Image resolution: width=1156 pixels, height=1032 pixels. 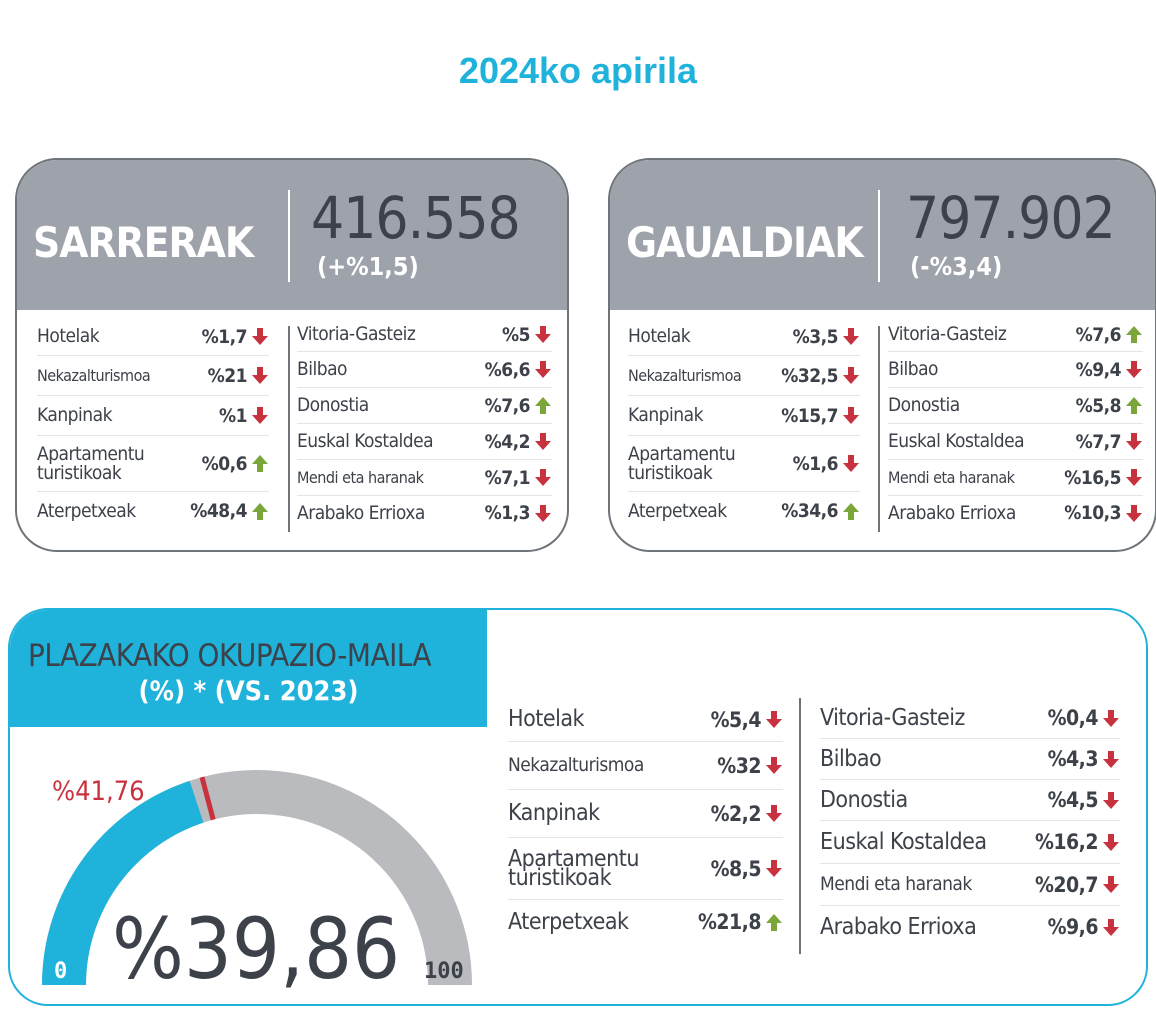 What do you see at coordinates (744, 511) in the screenshot?
I see `type-row: Aterpetxeak %34,6` at bounding box center [744, 511].